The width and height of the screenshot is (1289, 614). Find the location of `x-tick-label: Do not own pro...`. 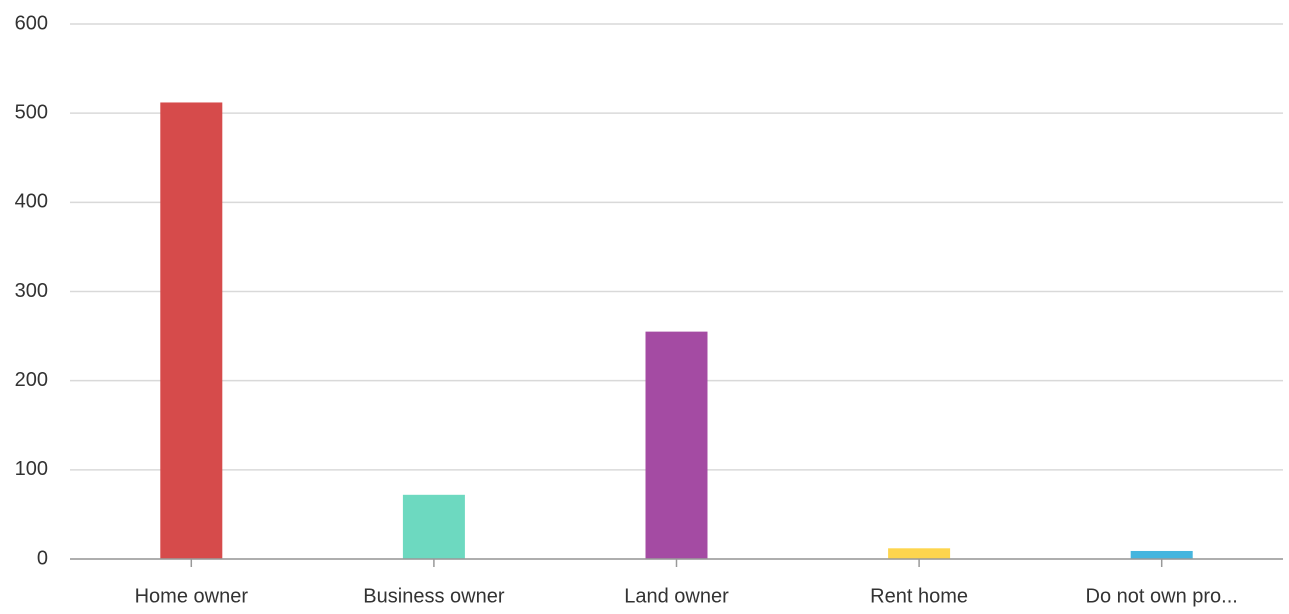

x-tick-label: Do not own pro... is located at coordinates (1162, 596).